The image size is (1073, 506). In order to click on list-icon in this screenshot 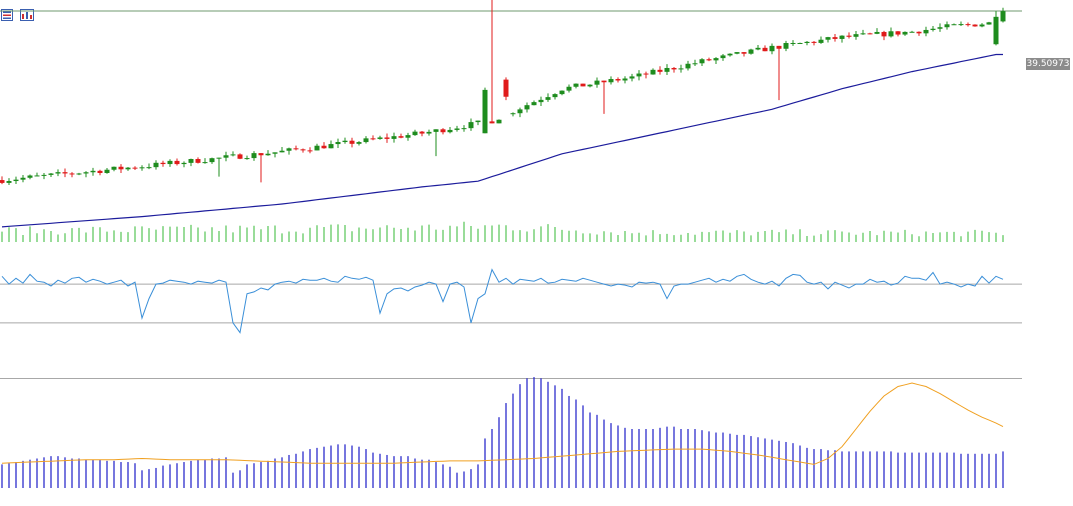, I will do `click(7, 13)`.